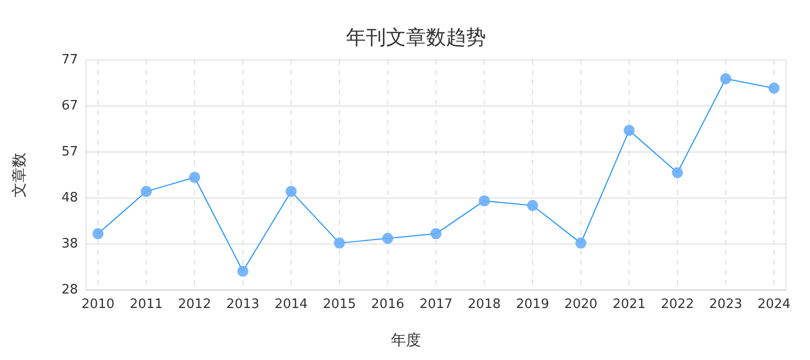  Describe the element at coordinates (484, 304) in the screenshot. I see `x-tick-label: 2018` at that location.